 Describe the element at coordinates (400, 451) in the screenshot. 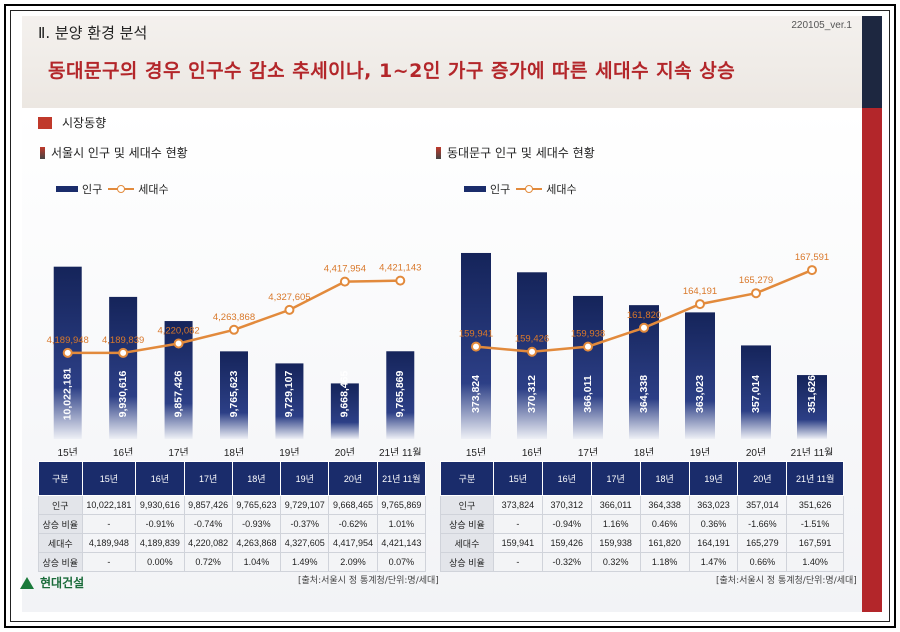

I see `x-tick-label-6: 21년 11월` at that location.